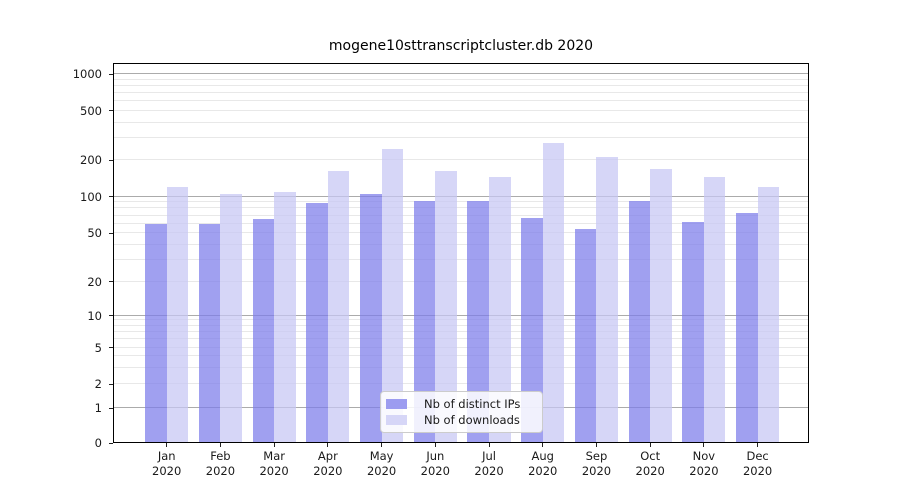 The image size is (900, 500). I want to click on x-tick-label: Jun 2020, so click(435, 463).